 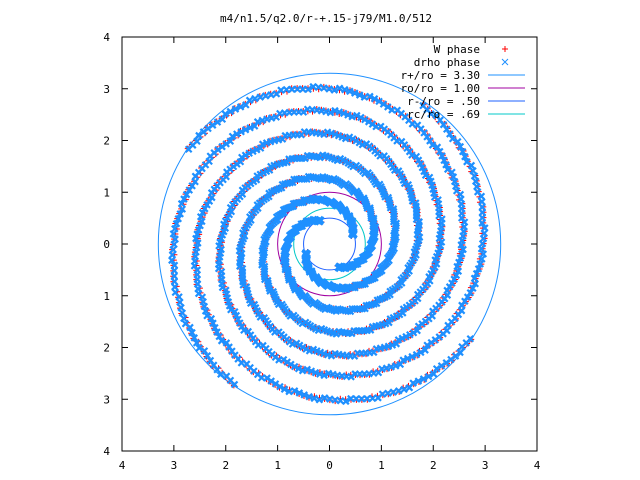 What do you see at coordinates (122, 465) in the screenshot?
I see `x-tick-label: 4` at bounding box center [122, 465].